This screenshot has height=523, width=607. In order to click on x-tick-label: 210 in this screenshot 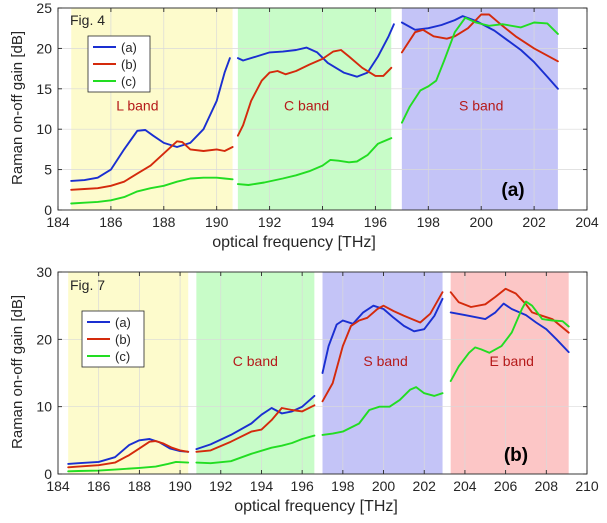, I will do `click(587, 486)`.